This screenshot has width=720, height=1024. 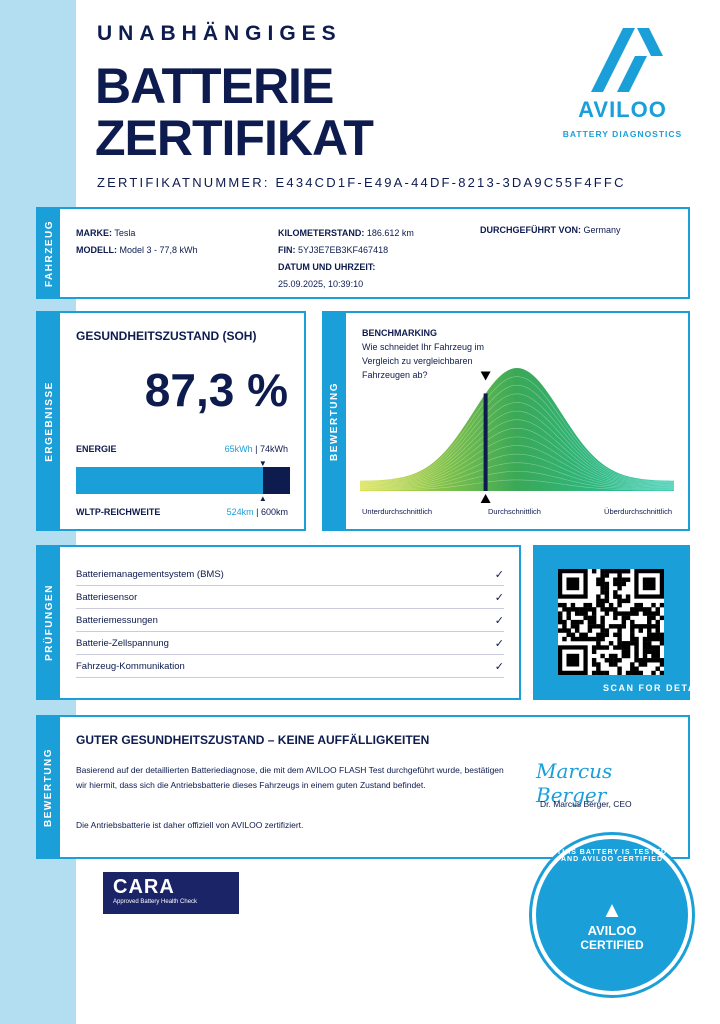 I want to click on qr-panel: SCAN FOR DETAILS, so click(x=623, y=622).